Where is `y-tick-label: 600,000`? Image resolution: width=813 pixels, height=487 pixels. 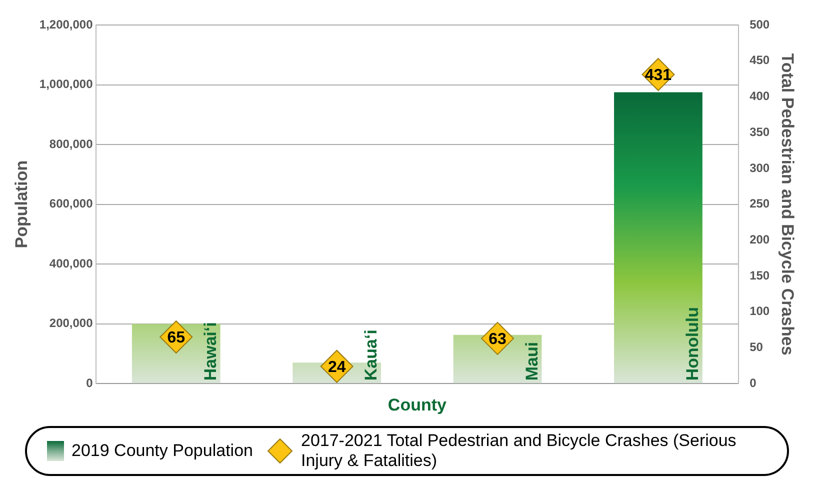
y-tick-label: 600,000 is located at coordinates (71, 203).